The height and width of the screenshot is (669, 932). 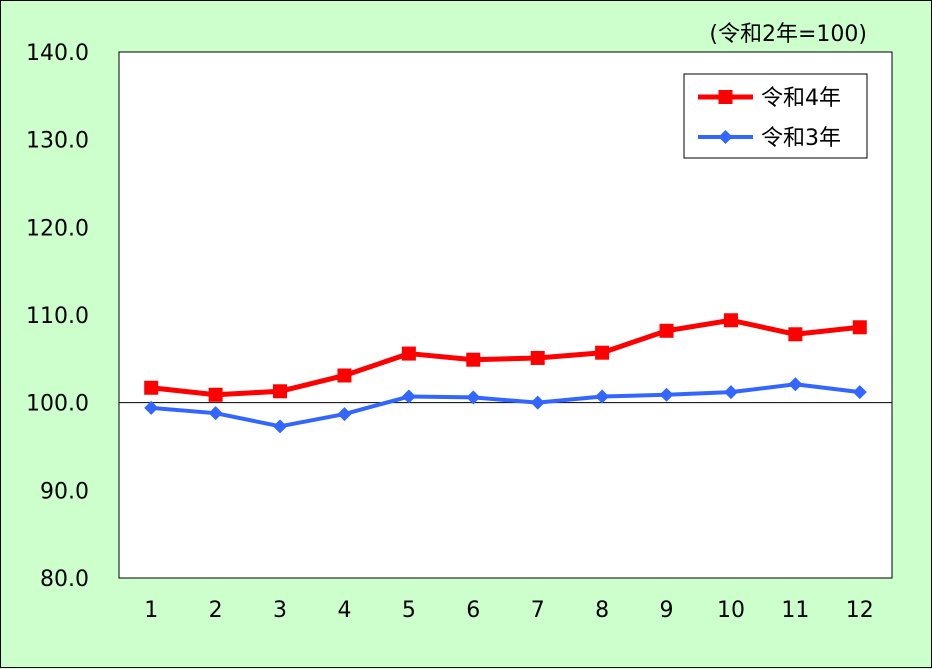 I want to click on x-tick-label: 8, so click(x=602, y=610).